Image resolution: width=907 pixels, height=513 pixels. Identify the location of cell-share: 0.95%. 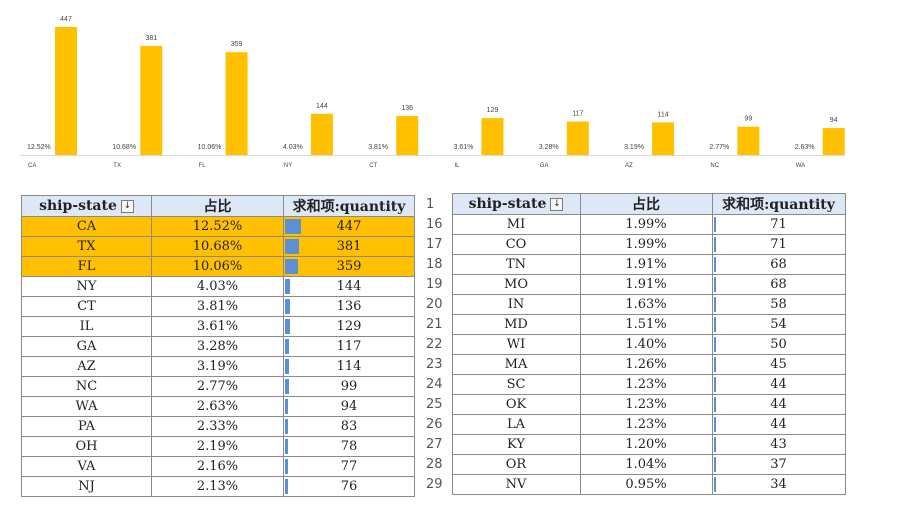
(646, 484).